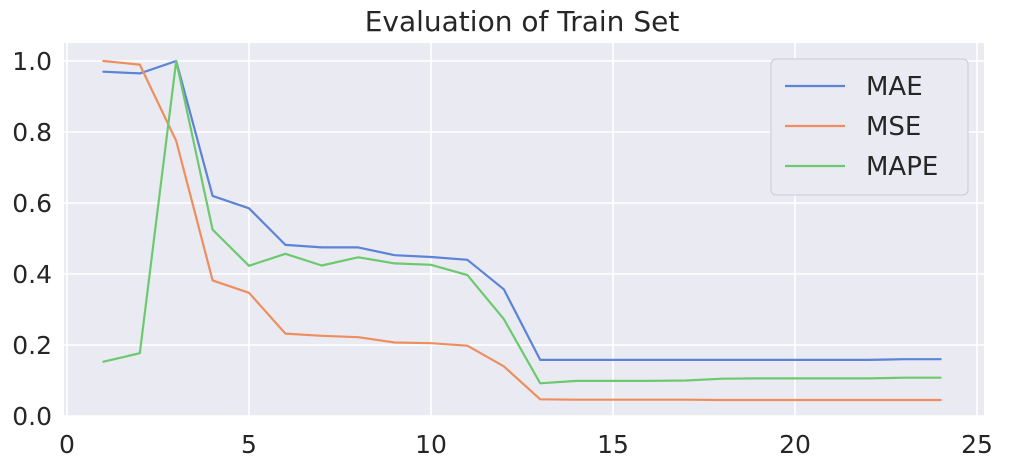  I want to click on legend-box, so click(869, 127).